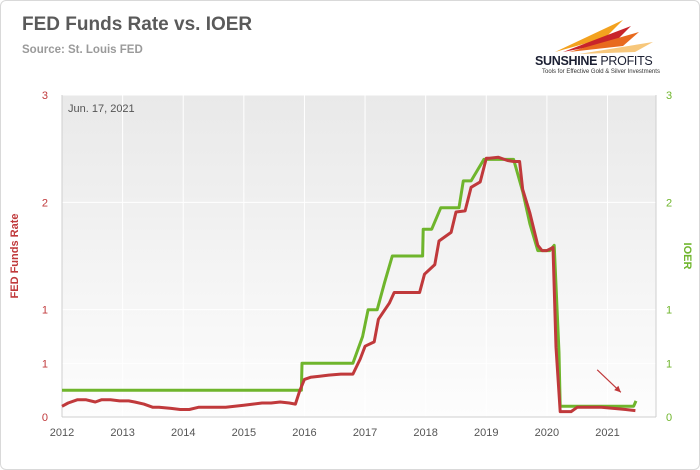  I want to click on x-tick-label: 2018, so click(425, 433).